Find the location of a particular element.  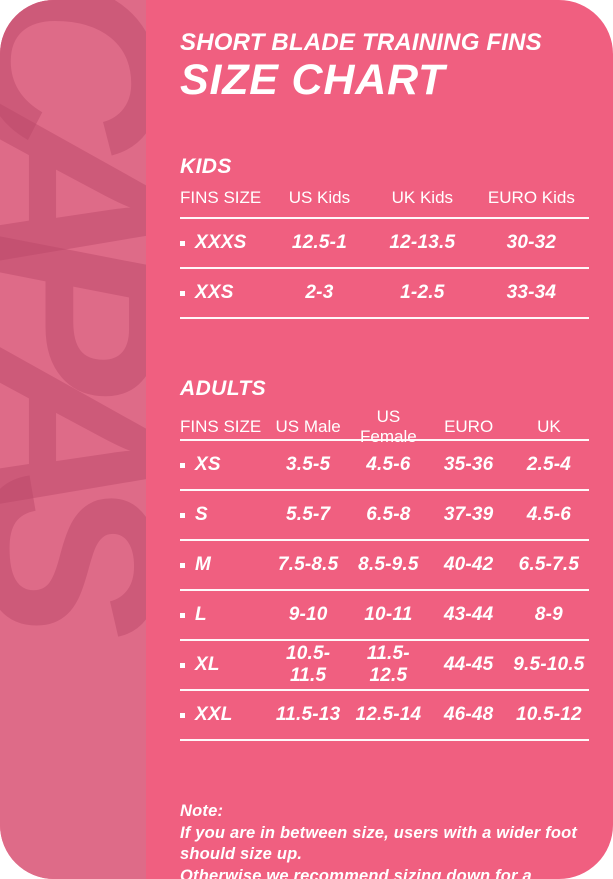

fin-size-label: XXL is located at coordinates (214, 715).